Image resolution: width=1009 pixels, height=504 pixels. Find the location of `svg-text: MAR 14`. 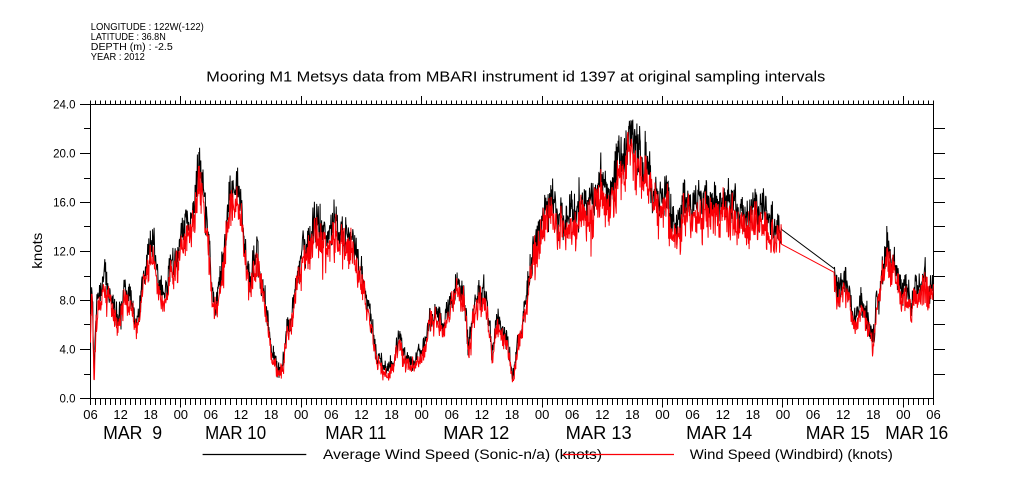

svg-text: MAR 14 is located at coordinates (719, 433).